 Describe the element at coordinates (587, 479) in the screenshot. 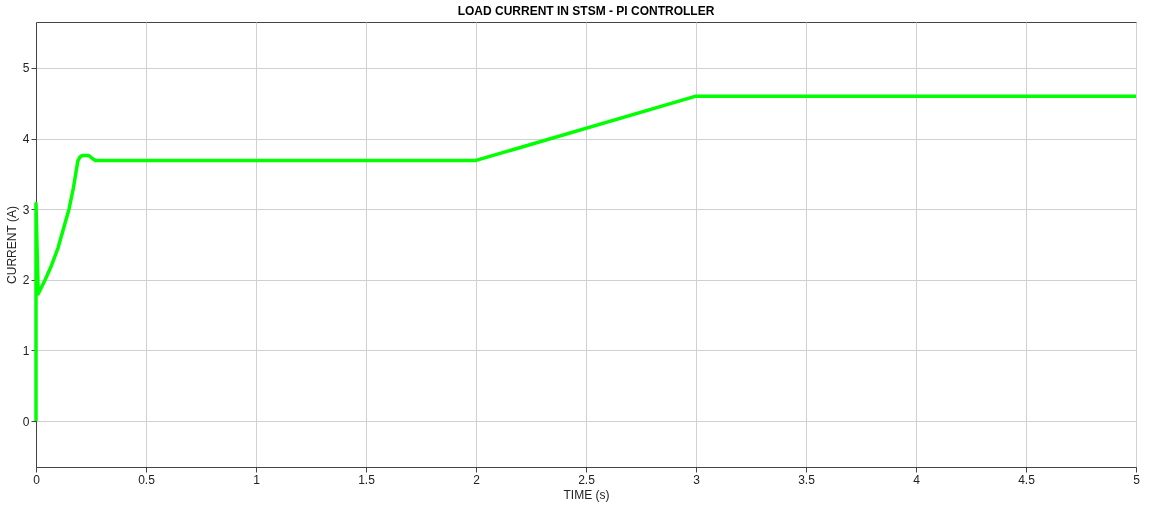

I see `x-tick-label: 2.5` at that location.